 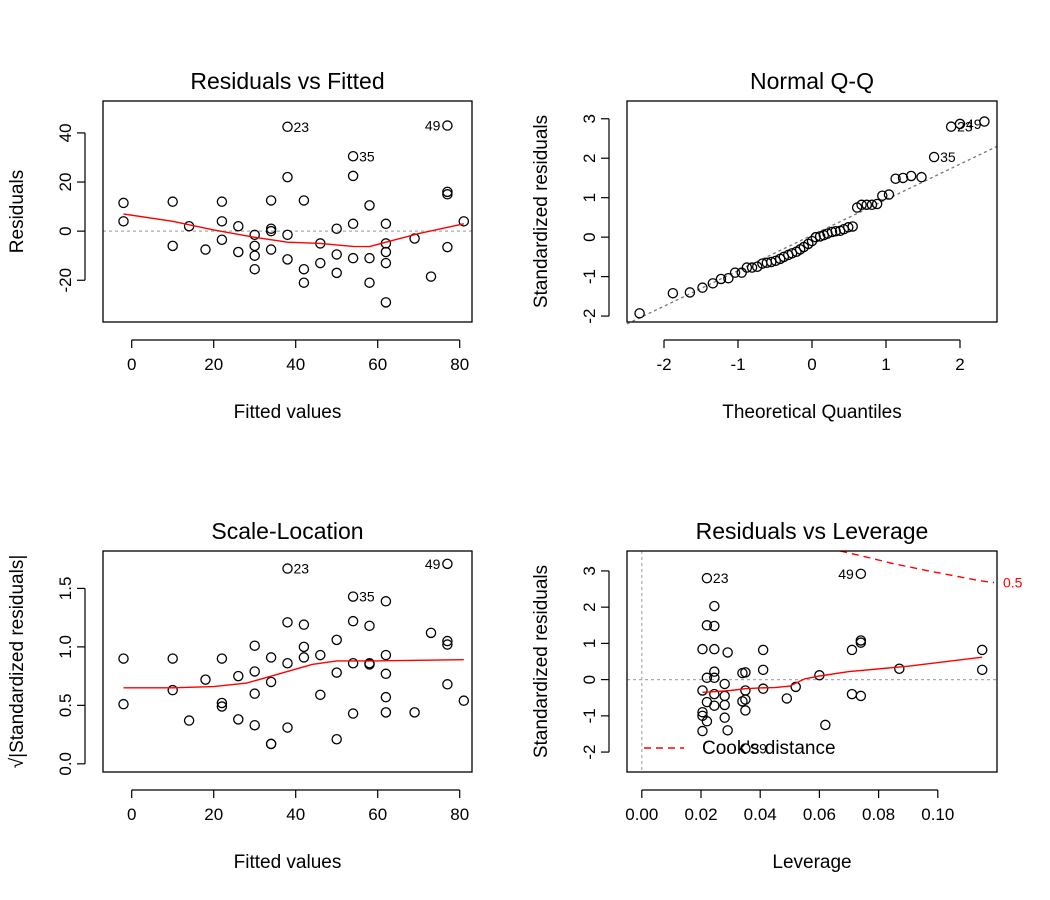 I want to click on y-tick-label: 1.5, so click(x=65, y=589).